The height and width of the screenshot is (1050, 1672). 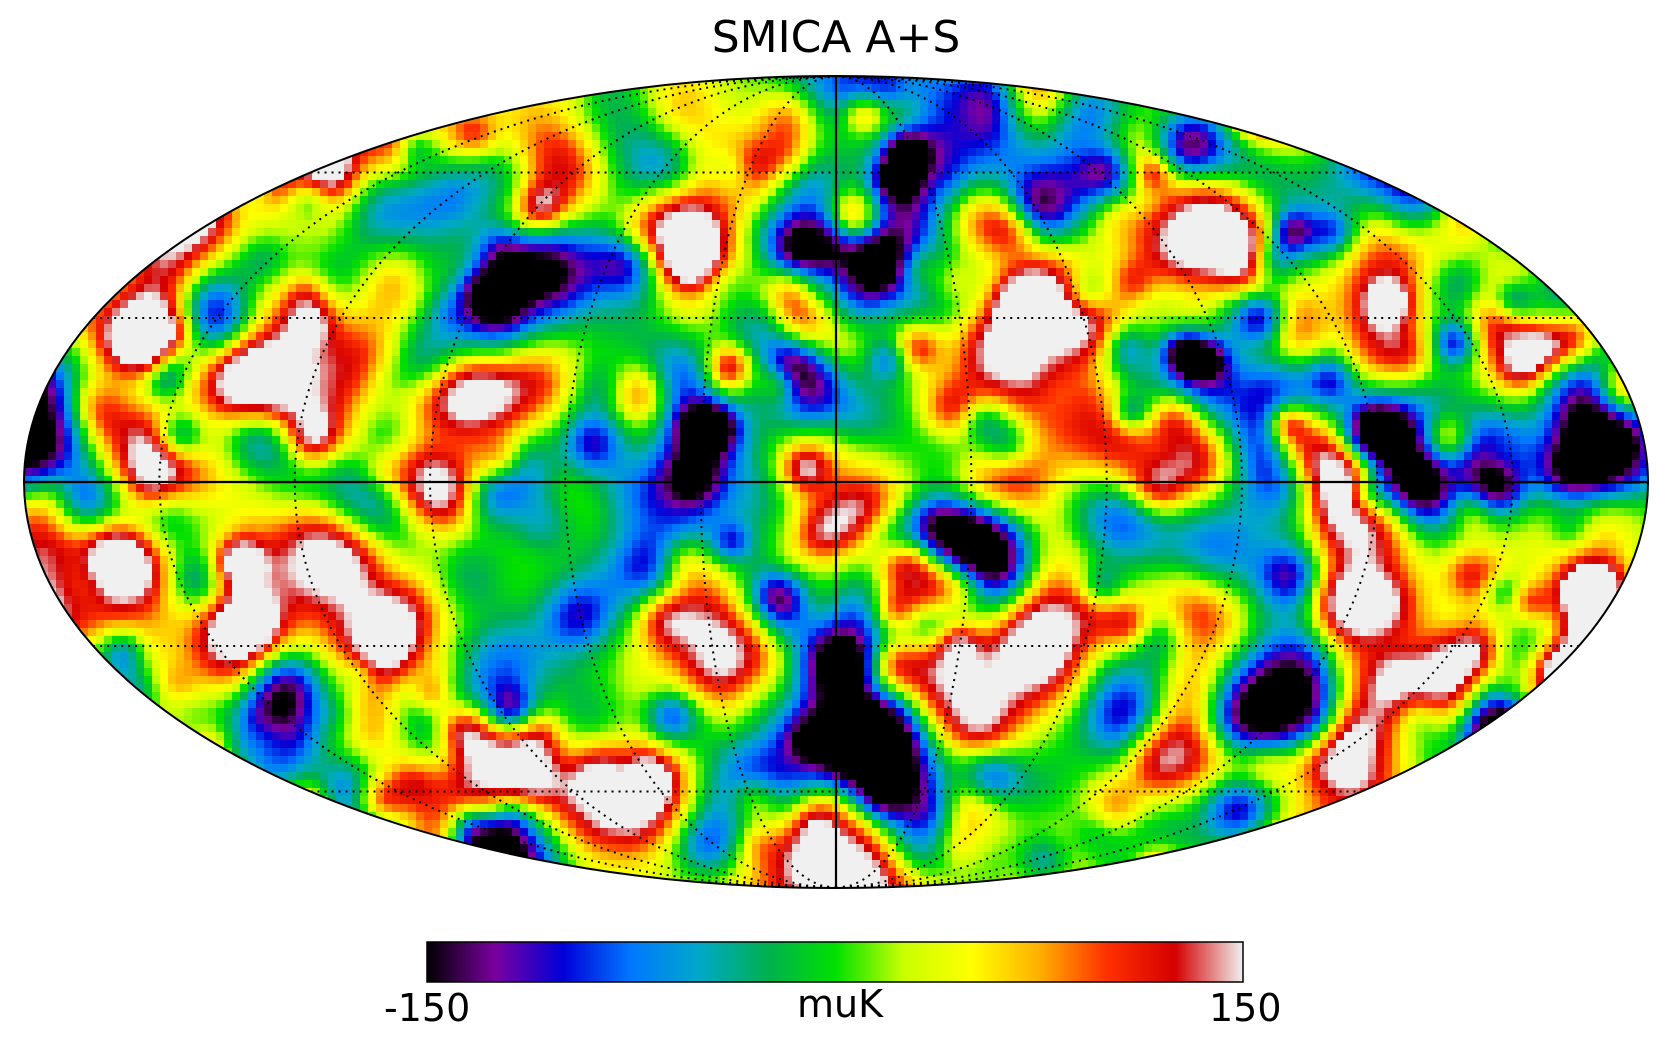 I want to click on colorbar-unit-label: muK, so click(x=840, y=1004).